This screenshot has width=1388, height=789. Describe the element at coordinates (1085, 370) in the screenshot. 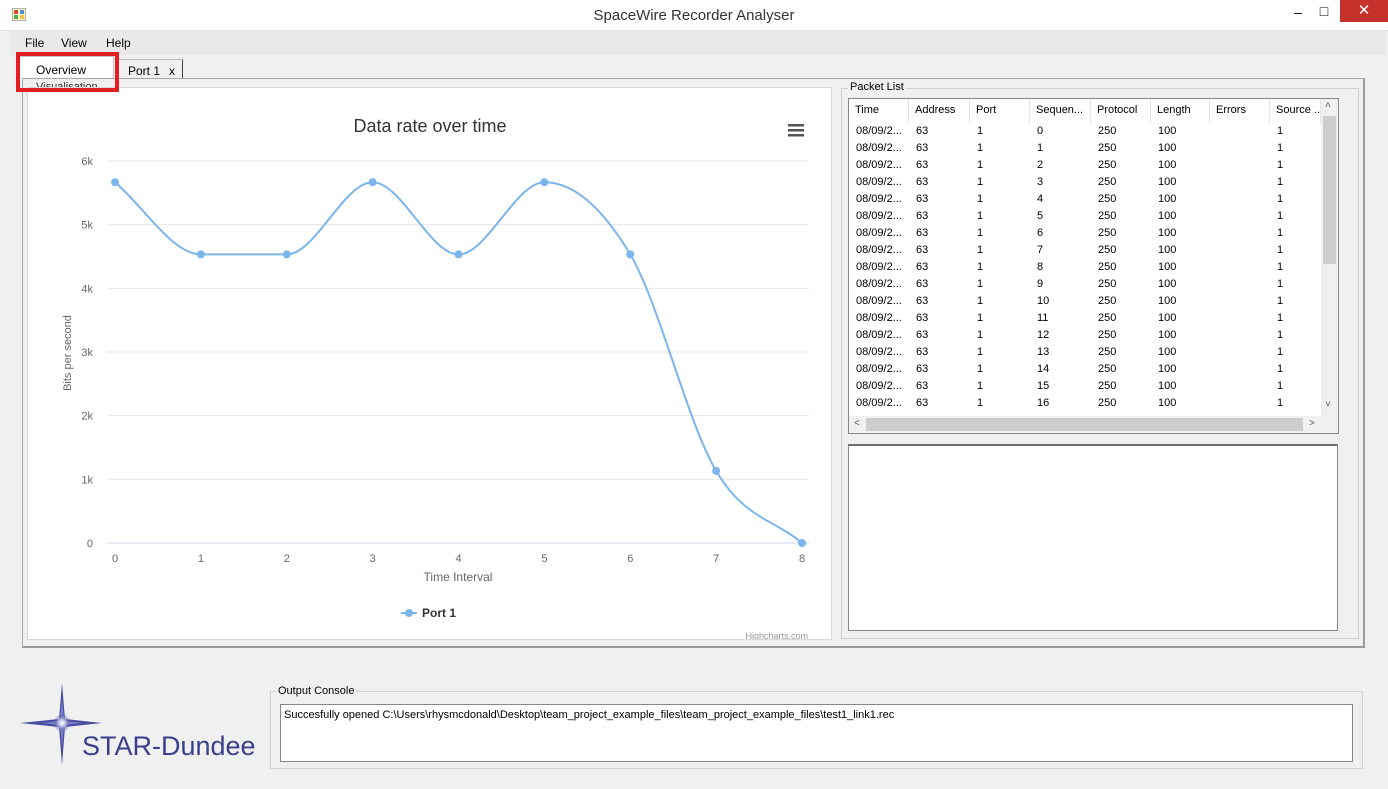

I see `table-row: 08/09/2... 63 1 14 250 100 1` at that location.